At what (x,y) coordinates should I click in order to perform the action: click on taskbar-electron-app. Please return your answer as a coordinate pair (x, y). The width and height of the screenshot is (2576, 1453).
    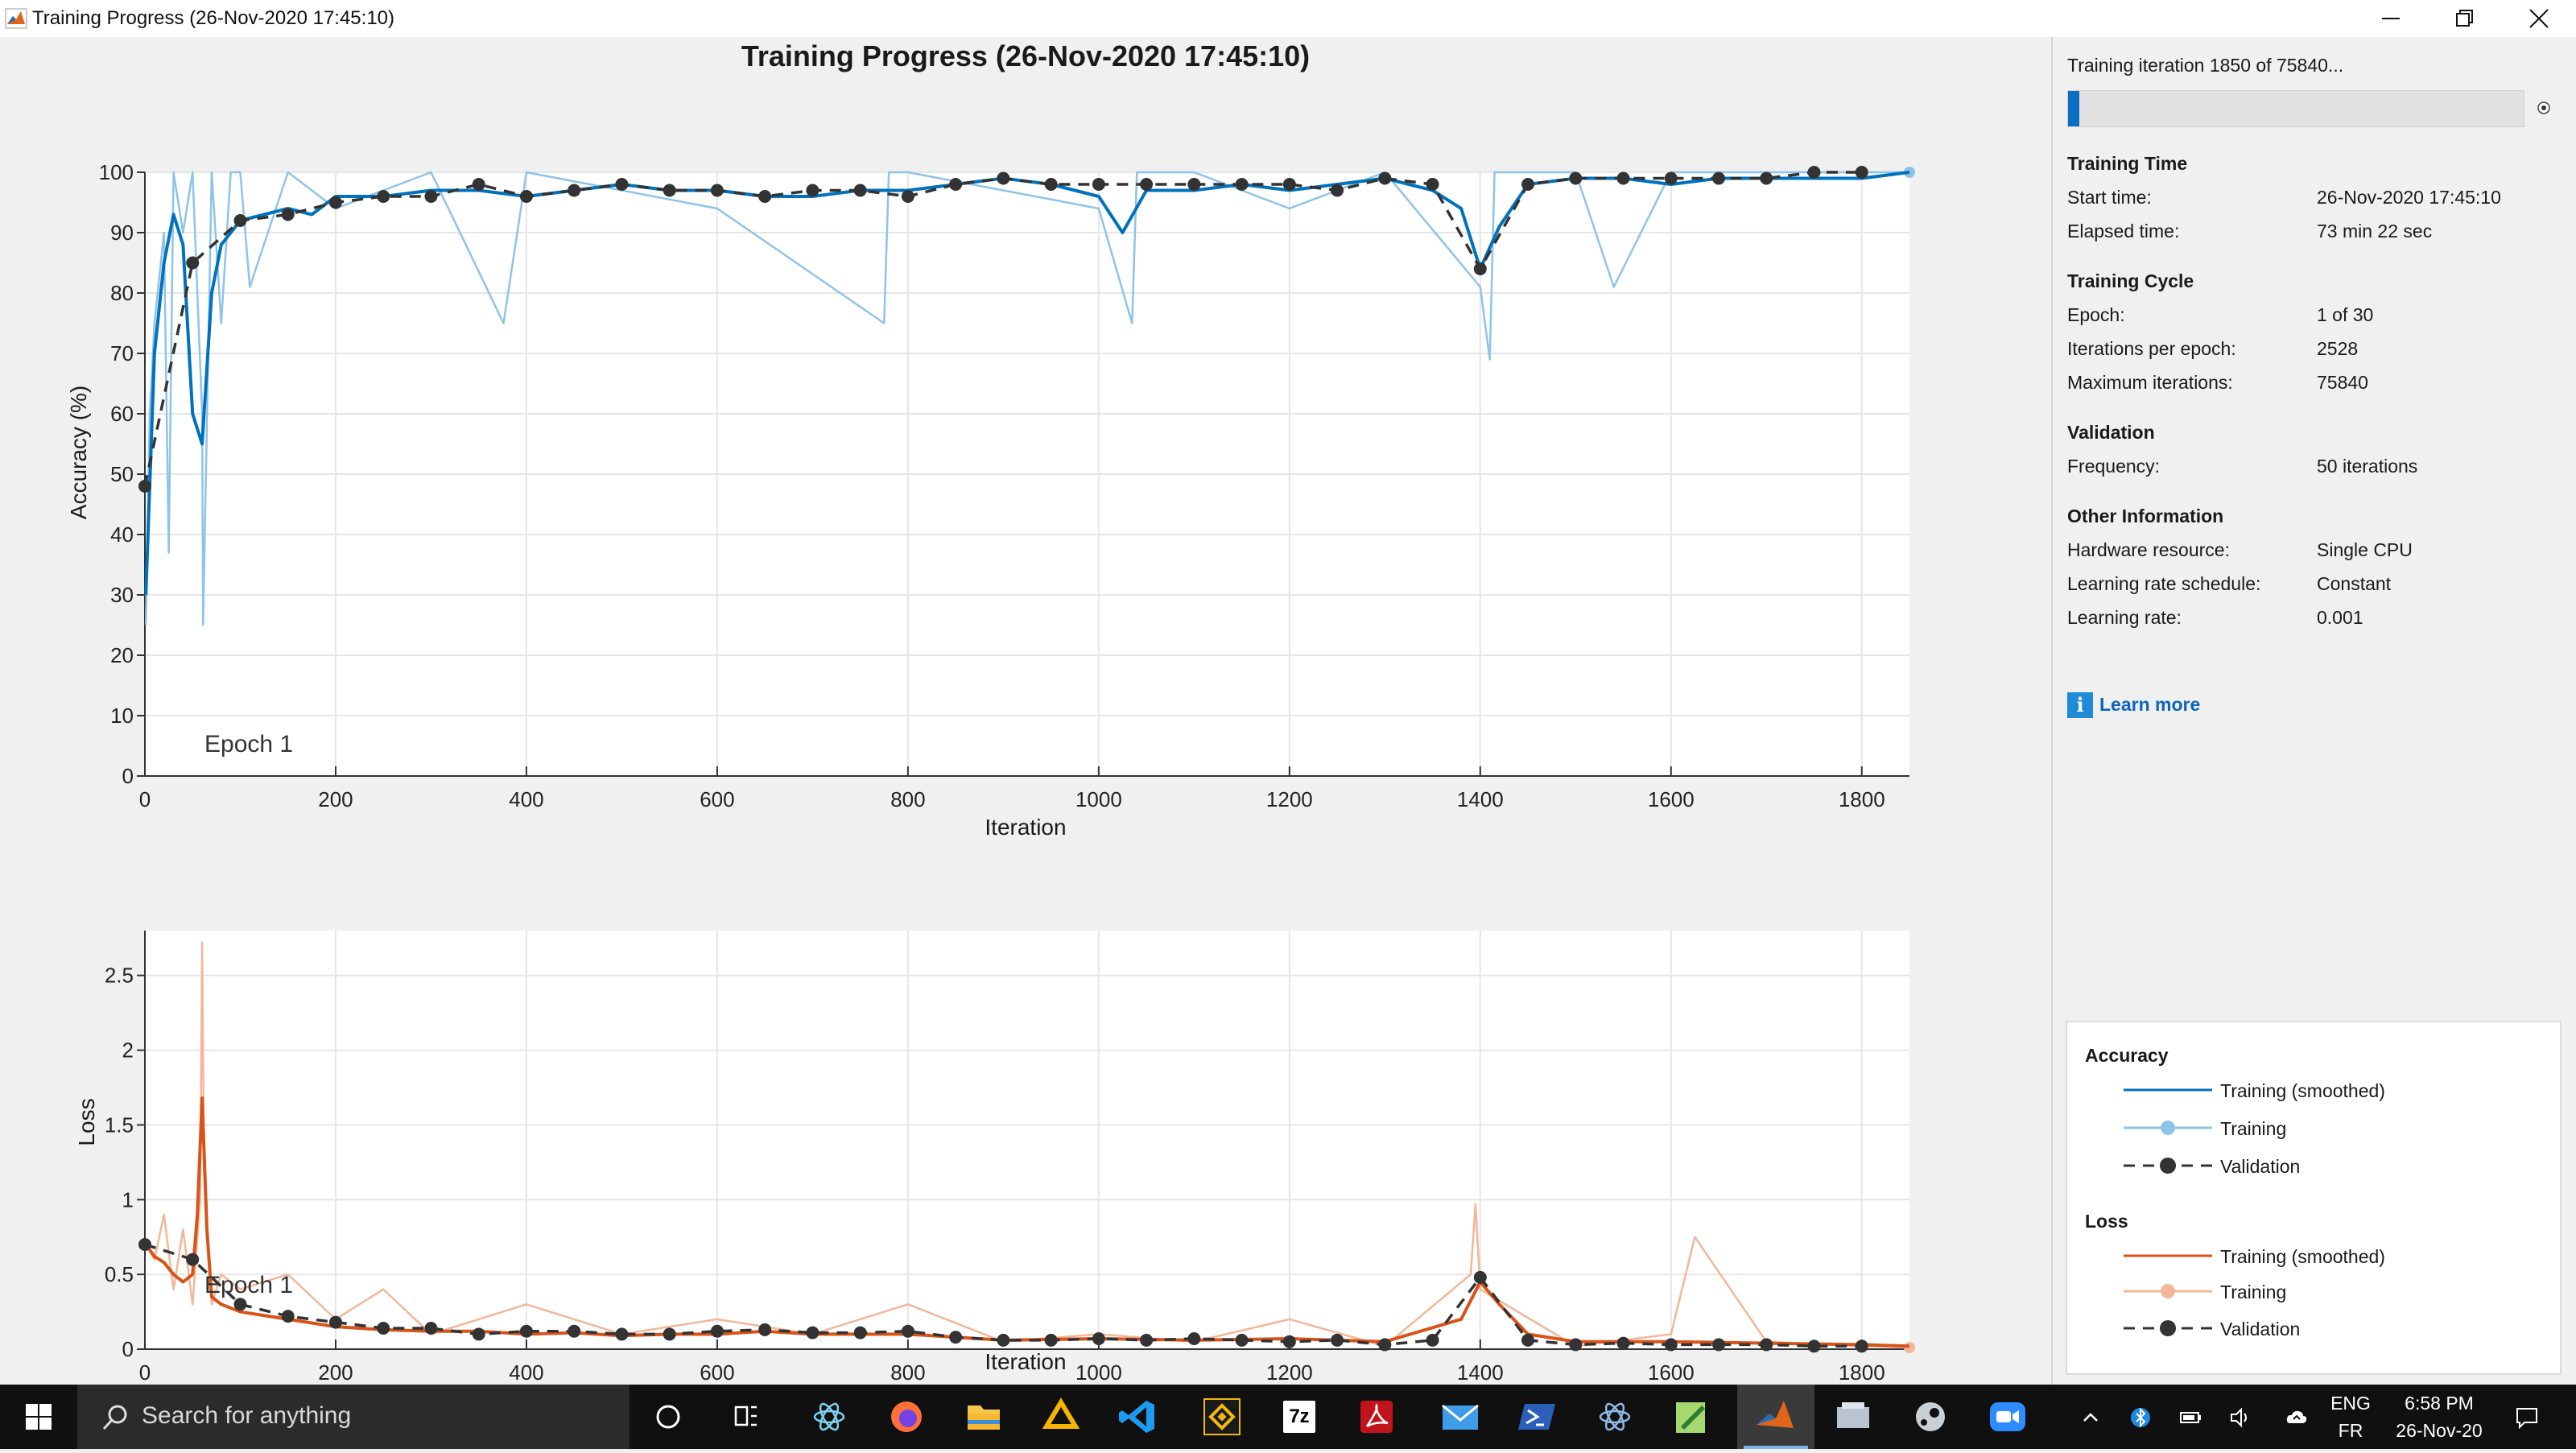
    Looking at the image, I should click on (829, 1417).